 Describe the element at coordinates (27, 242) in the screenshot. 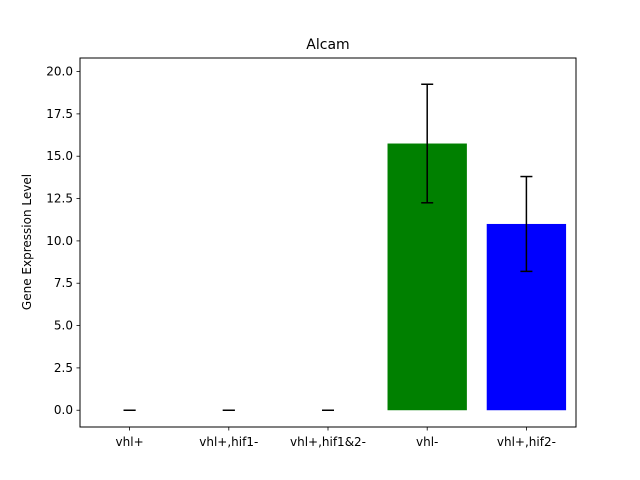

I see `y-axis-label: Gene Expression Level` at that location.